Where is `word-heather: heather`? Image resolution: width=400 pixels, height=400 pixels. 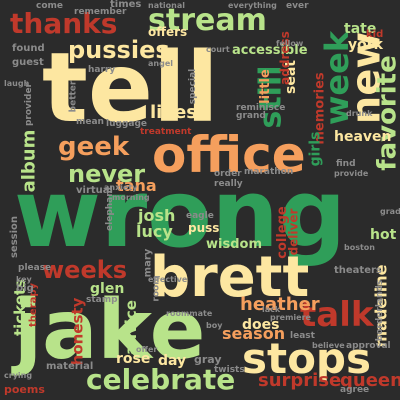 word-heather: heather is located at coordinates (280, 304).